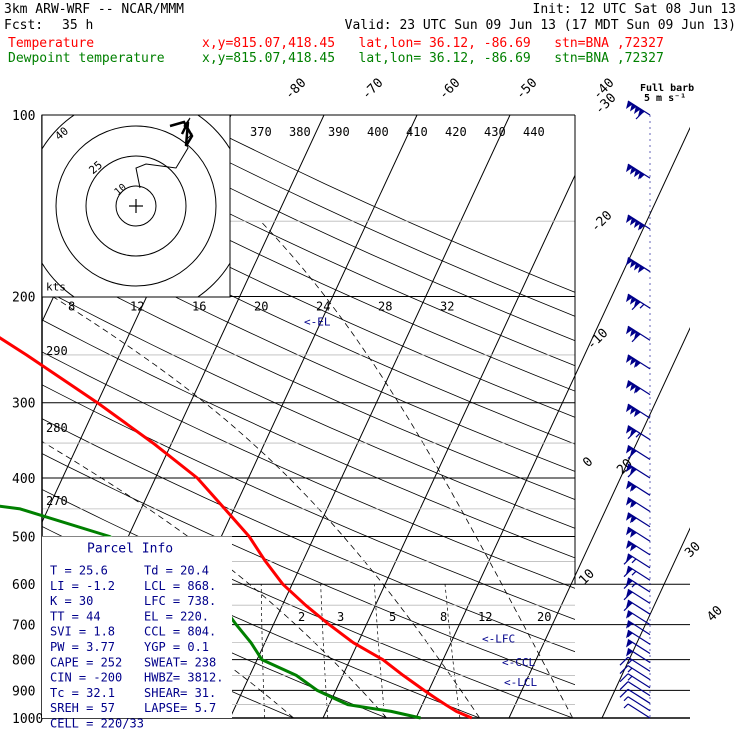 This screenshot has width=740, height=740. I want to click on mixing-ratio-label: 5, so click(392, 617).